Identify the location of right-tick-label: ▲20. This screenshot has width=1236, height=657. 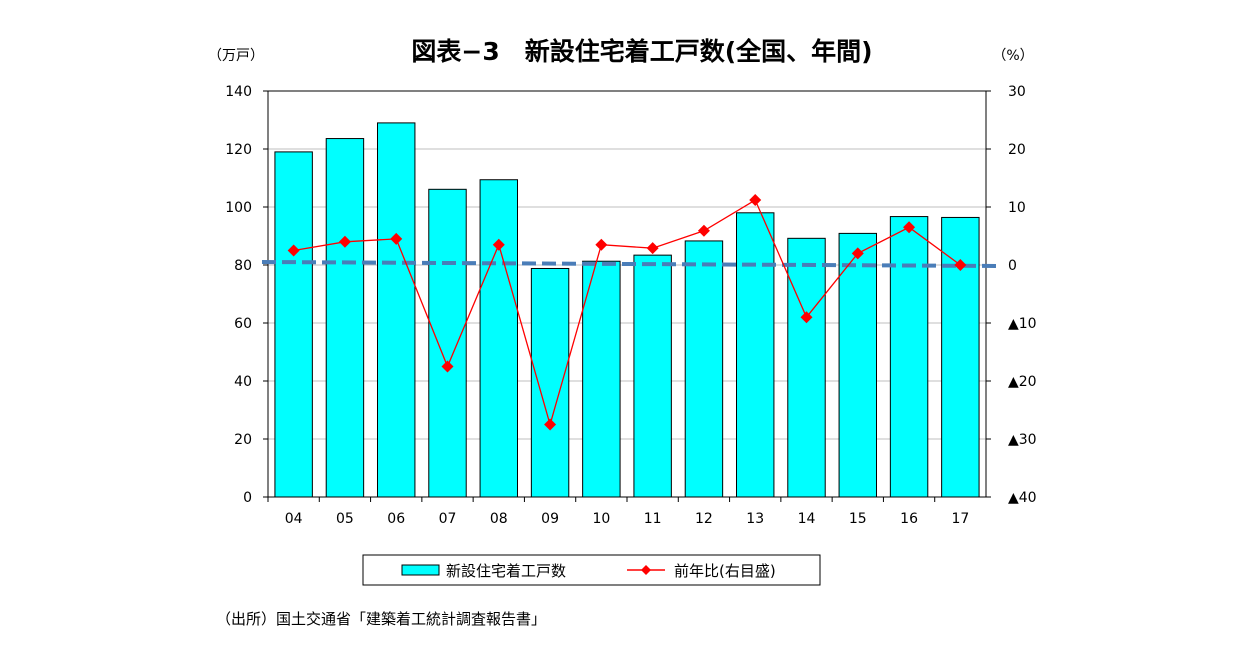
(1022, 382).